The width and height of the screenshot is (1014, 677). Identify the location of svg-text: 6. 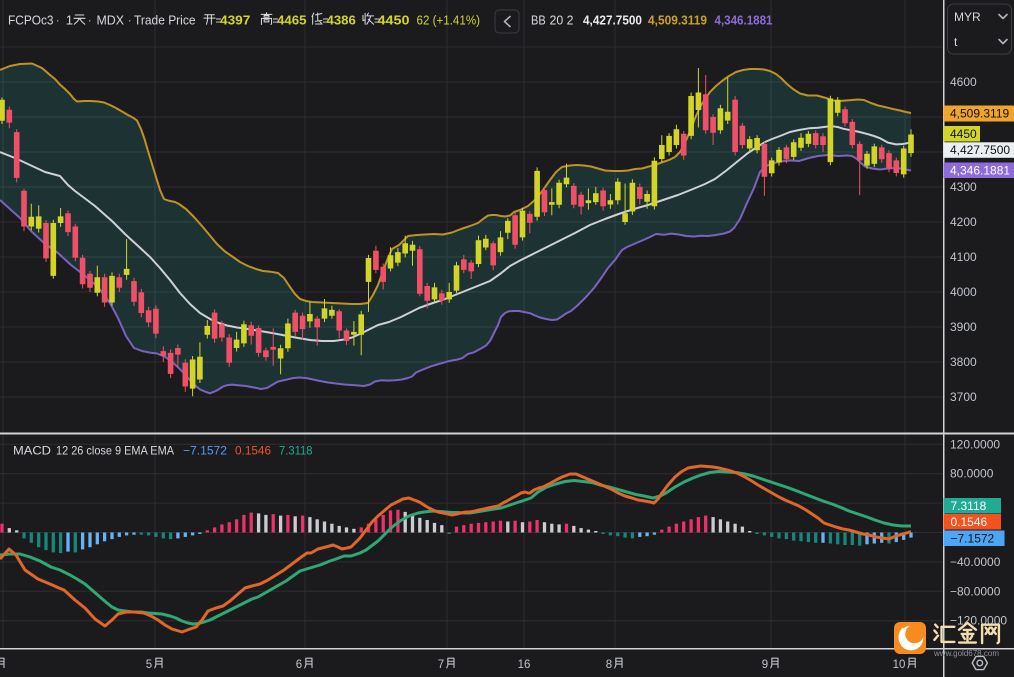
(299, 665).